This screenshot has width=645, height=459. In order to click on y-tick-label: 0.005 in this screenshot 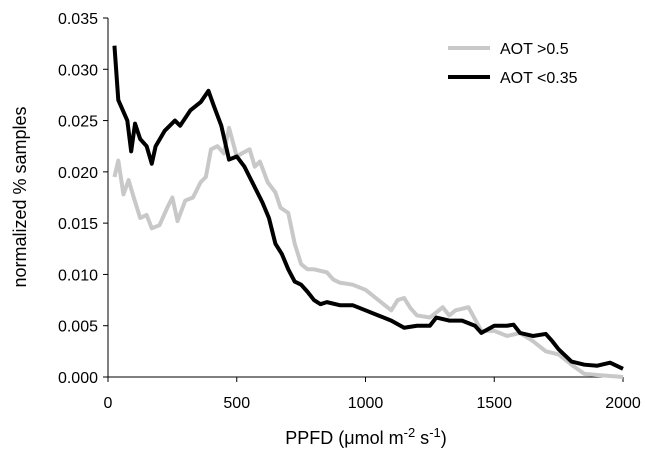, I will do `click(78, 327)`.